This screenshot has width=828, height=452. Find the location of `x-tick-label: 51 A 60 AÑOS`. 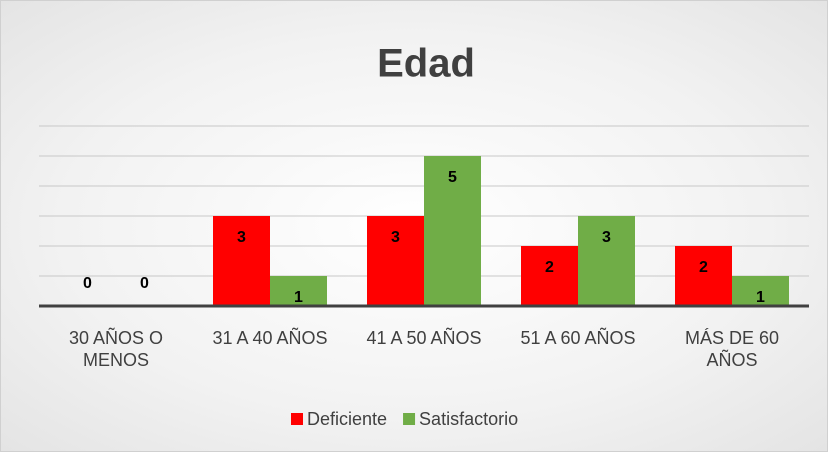

x-tick-label: 51 A 60 AÑOS is located at coordinates (578, 338).